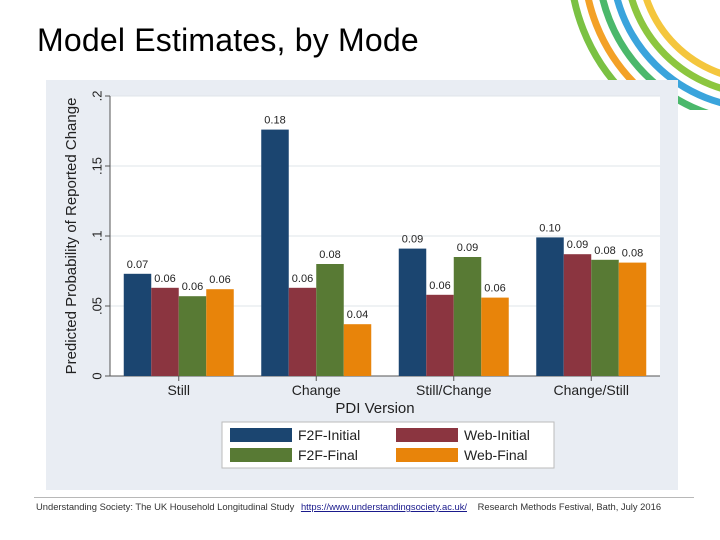  Describe the element at coordinates (388, 445) in the screenshot. I see `legend: F2F-Initial Web-Initial F2F-Final Web-Final` at that location.